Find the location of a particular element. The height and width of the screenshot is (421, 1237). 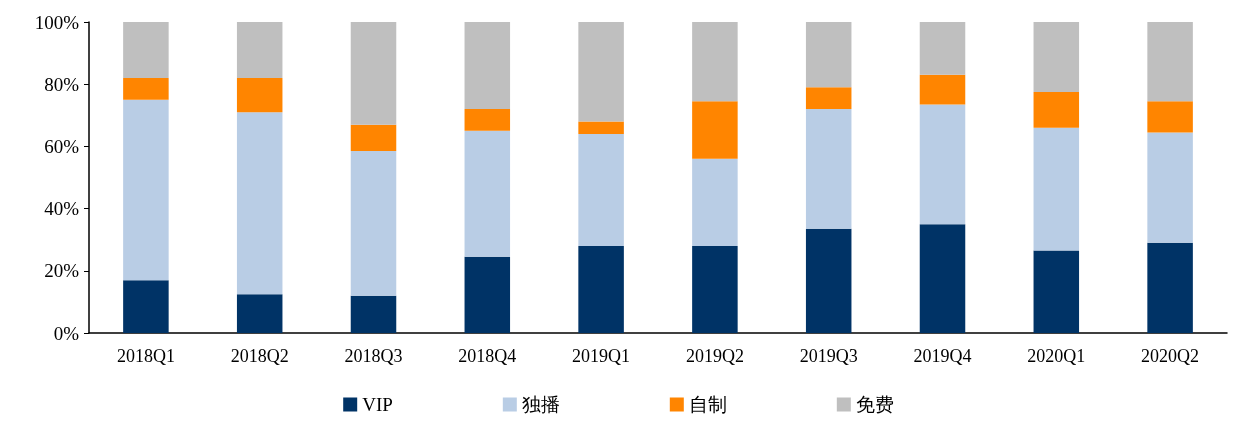

legend-label: 自制 is located at coordinates (707, 404).